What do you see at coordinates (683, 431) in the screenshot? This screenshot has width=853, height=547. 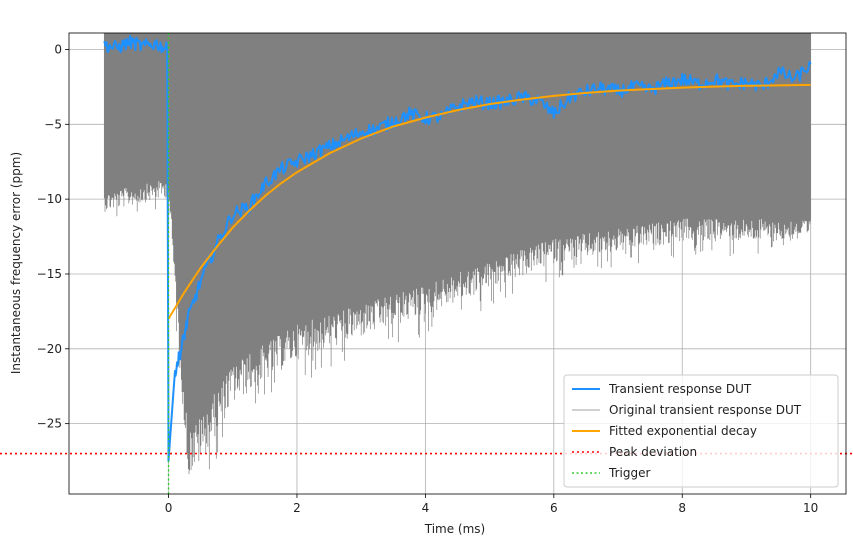 I see `legend-label: Fitted exponential decay` at bounding box center [683, 431].